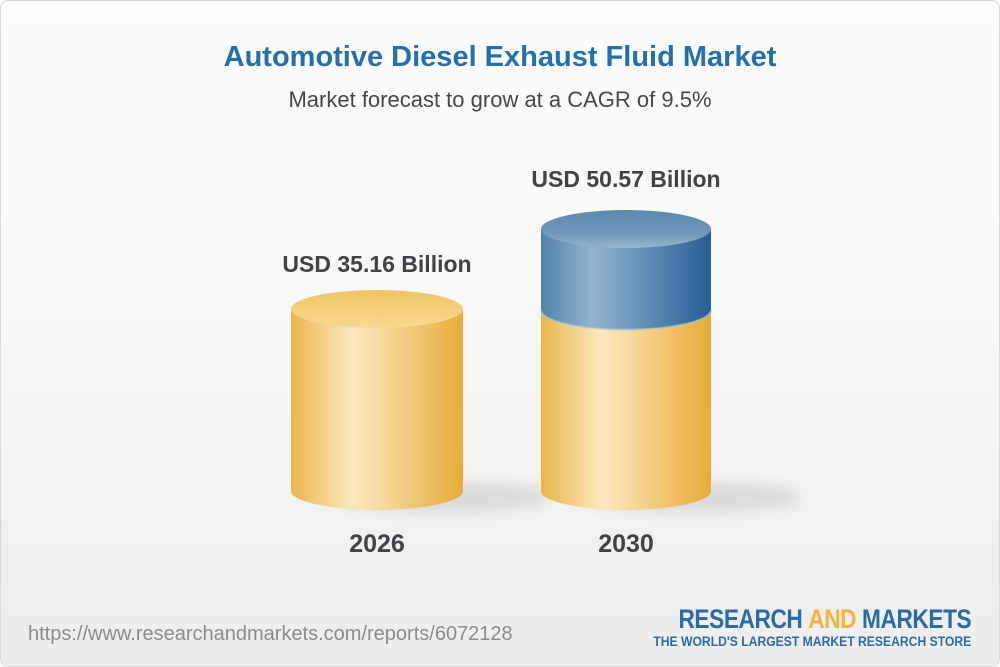 The height and width of the screenshot is (667, 1000). Describe the element at coordinates (626, 544) in the screenshot. I see `bar-2030-category-label: 2030` at that location.